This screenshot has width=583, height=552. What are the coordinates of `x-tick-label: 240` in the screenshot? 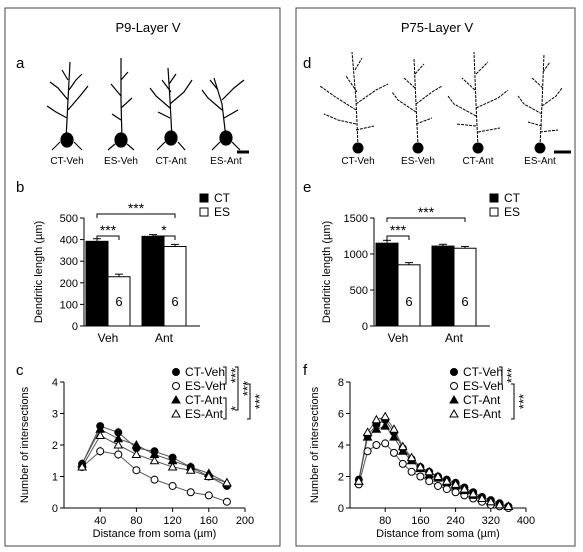 It's located at (455, 521).